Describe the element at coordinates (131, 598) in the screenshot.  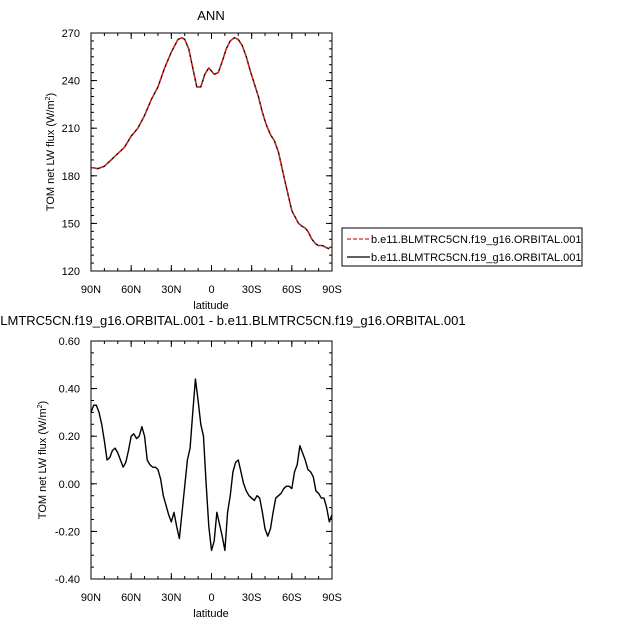
I see `bottom-x-tick-label: 60N` at that location.